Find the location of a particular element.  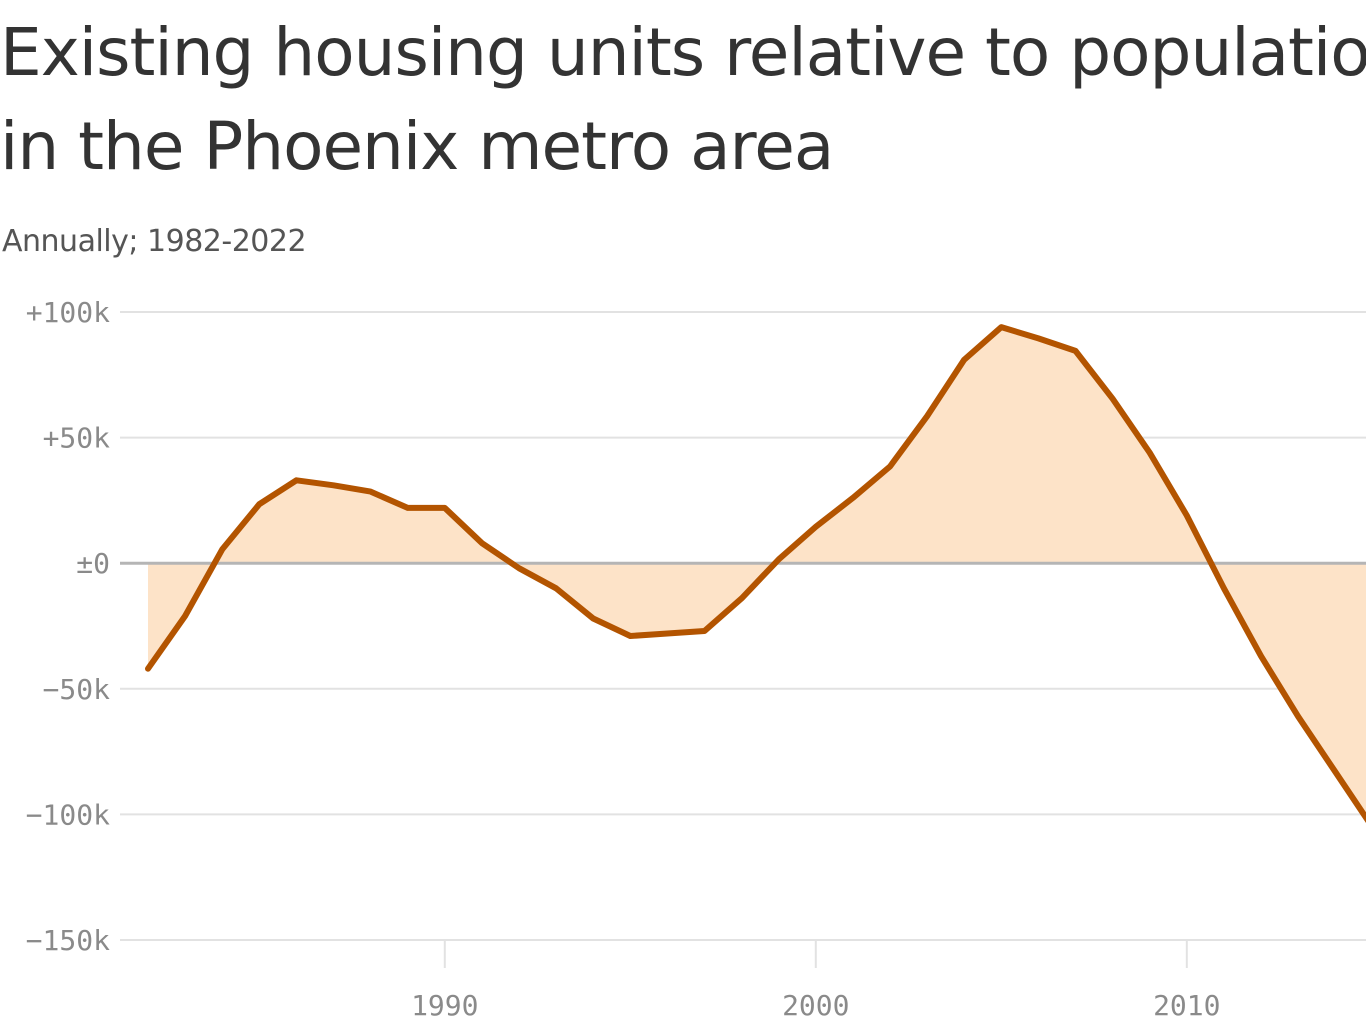

y-tick-label-5: −150k is located at coordinates (68, 940).